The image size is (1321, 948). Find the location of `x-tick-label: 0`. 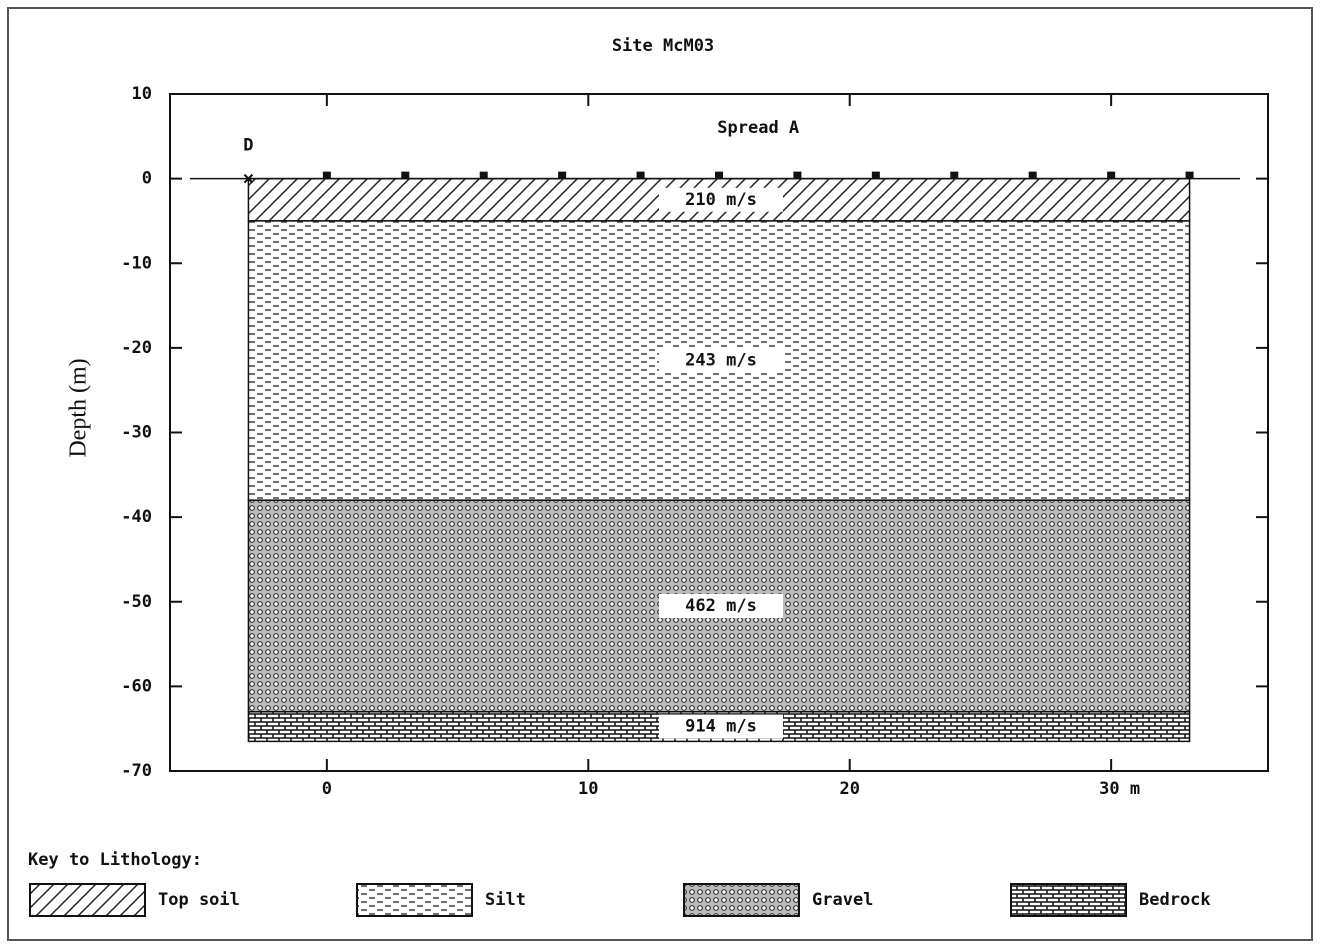

x-tick-label: 0 is located at coordinates (327, 789).